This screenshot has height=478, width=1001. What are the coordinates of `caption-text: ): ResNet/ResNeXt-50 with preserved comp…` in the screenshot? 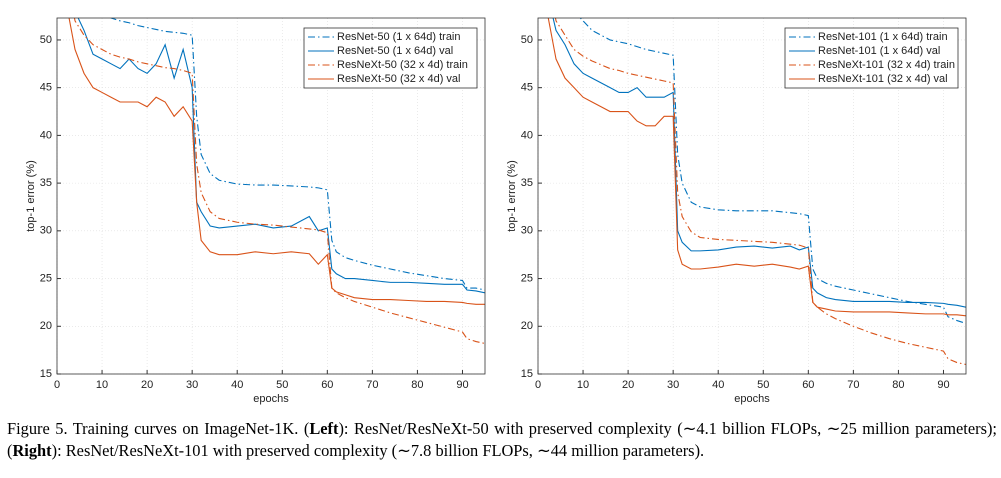 It's located at (502, 439).